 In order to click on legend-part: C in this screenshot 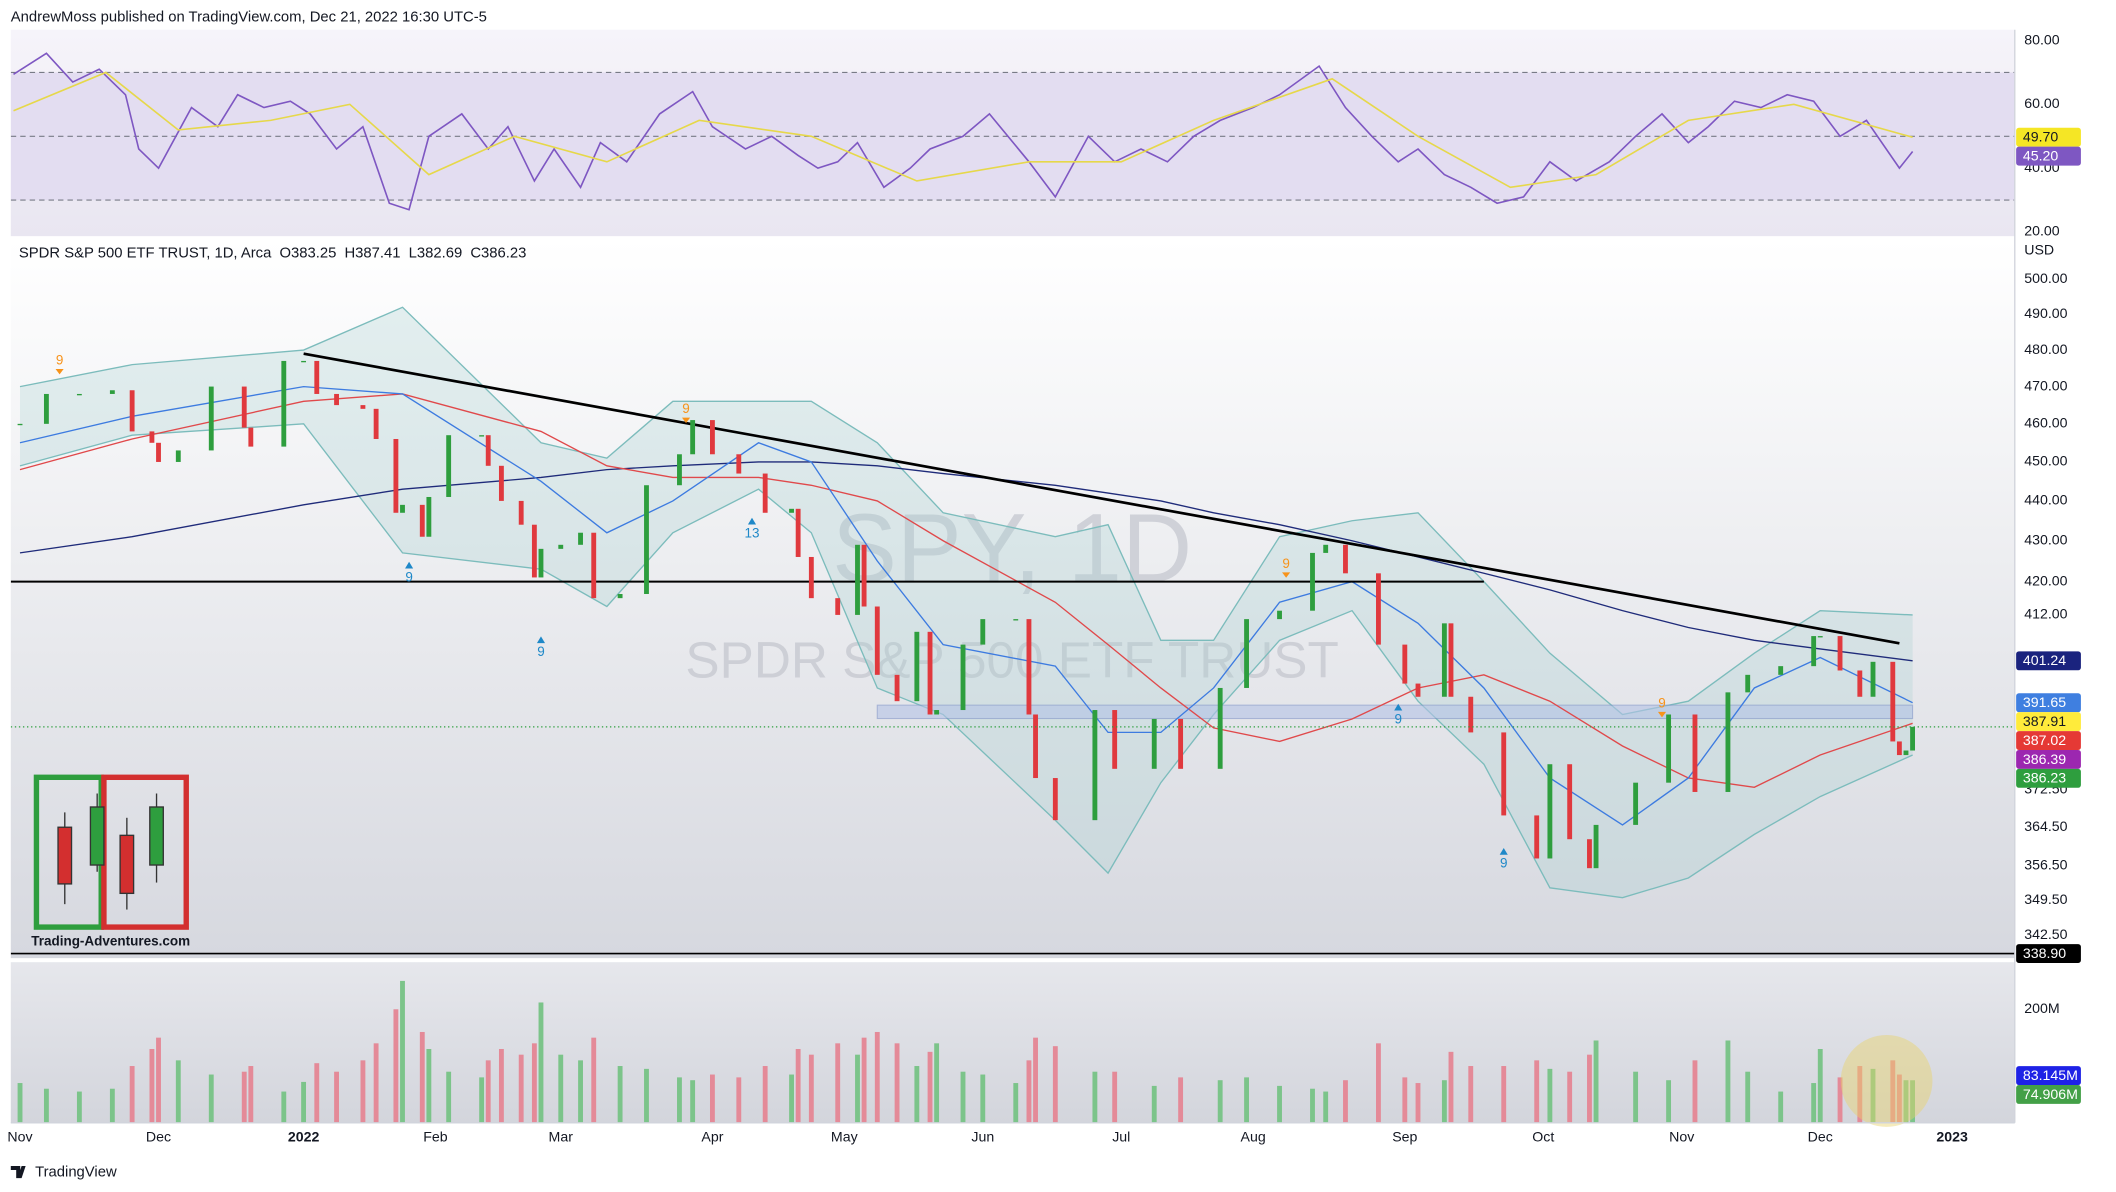, I will do `click(475, 254)`.